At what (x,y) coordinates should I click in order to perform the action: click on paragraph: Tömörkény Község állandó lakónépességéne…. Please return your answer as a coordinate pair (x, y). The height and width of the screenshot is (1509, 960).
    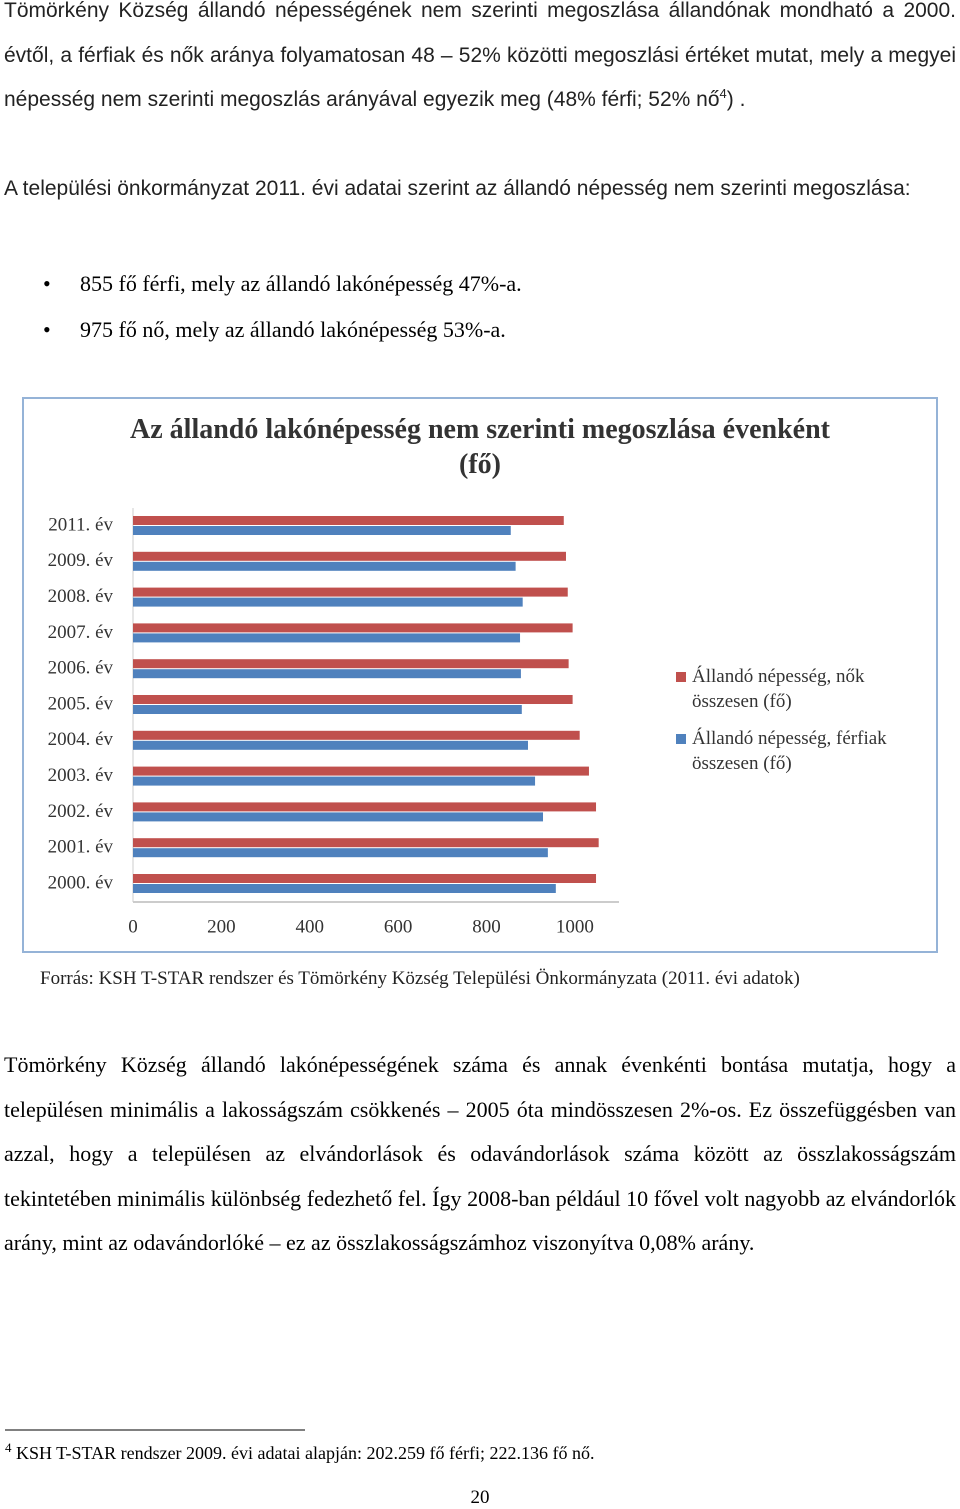
    Looking at the image, I should click on (480, 1153).